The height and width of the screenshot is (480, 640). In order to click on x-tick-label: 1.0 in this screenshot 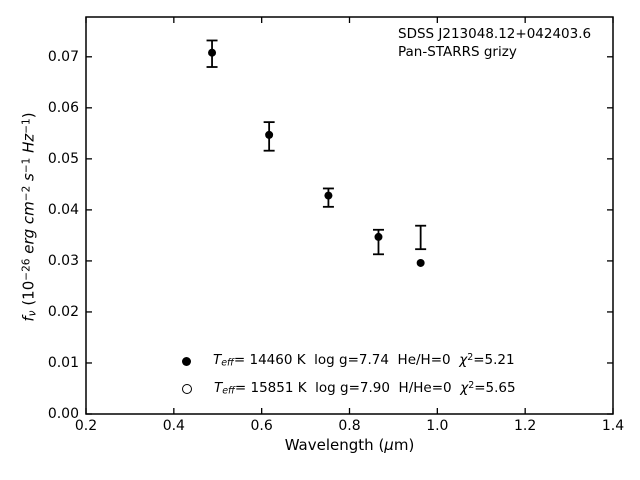, I will do `click(437, 426)`.